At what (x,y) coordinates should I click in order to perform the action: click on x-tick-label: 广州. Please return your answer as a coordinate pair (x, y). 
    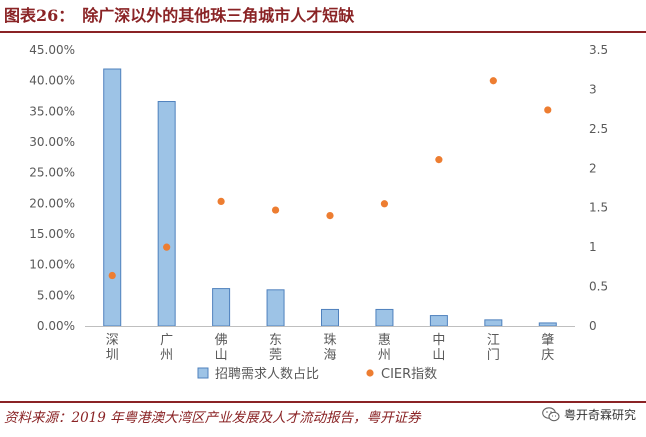
    Looking at the image, I should click on (166, 348).